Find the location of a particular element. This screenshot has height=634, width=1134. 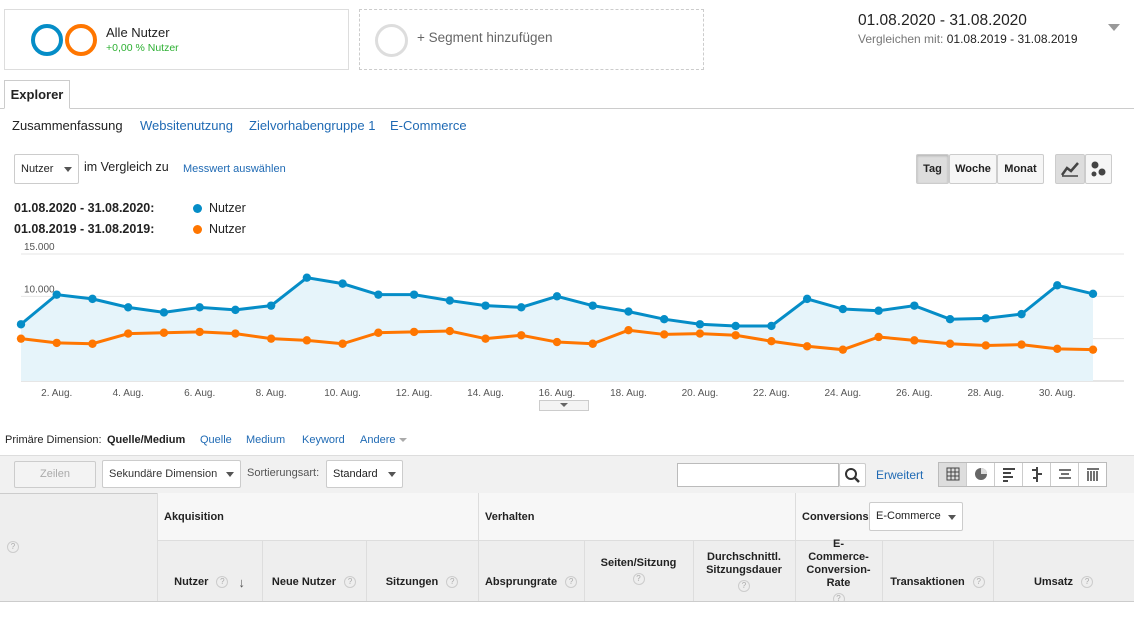

x-tick-label: 18. Aug. is located at coordinates (628, 393).